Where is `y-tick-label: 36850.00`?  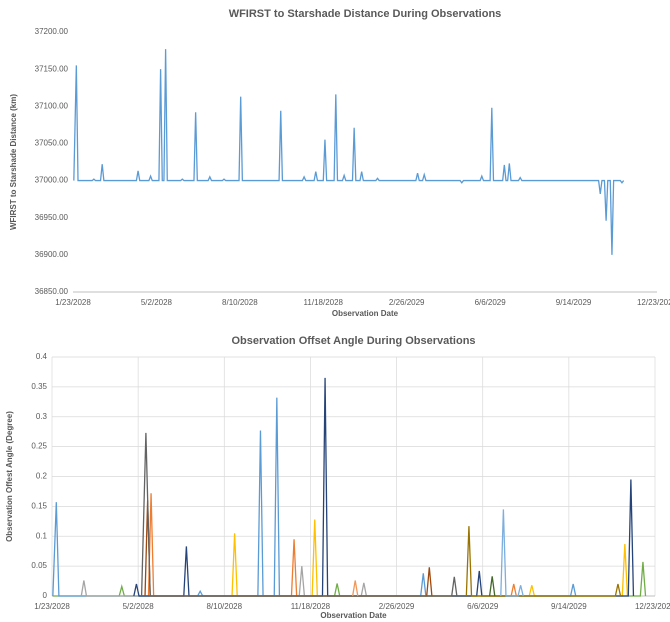
y-tick-label: 36850.00 is located at coordinates (52, 291).